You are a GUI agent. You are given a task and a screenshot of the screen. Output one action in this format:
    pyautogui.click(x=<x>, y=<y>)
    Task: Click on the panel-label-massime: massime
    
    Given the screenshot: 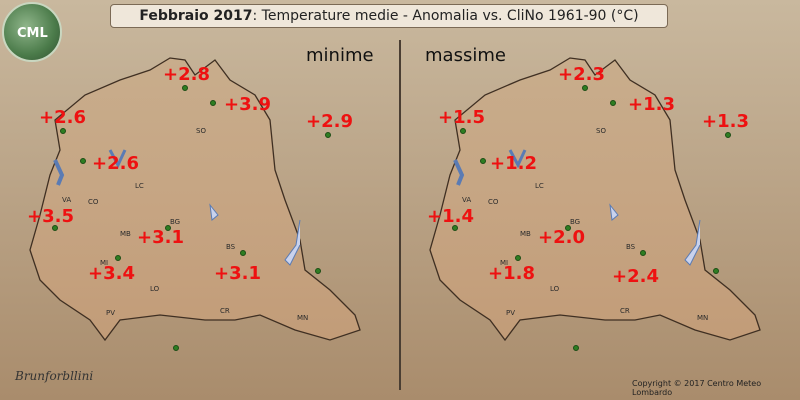 What is the action you would take?
    pyautogui.click(x=465, y=55)
    